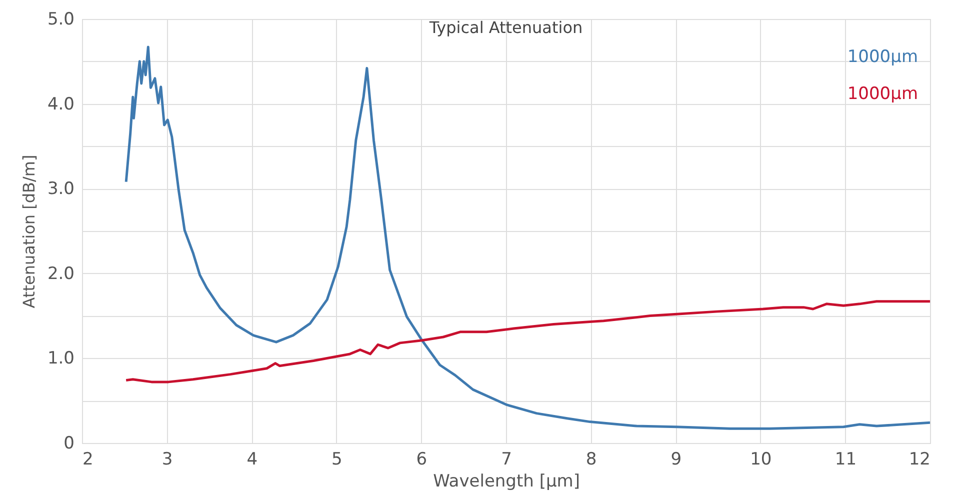 Image resolution: width=955 pixels, height=503 pixels. Describe the element at coordinates (60, 20) in the screenshot. I see `y-tick-label: 5.0` at that location.